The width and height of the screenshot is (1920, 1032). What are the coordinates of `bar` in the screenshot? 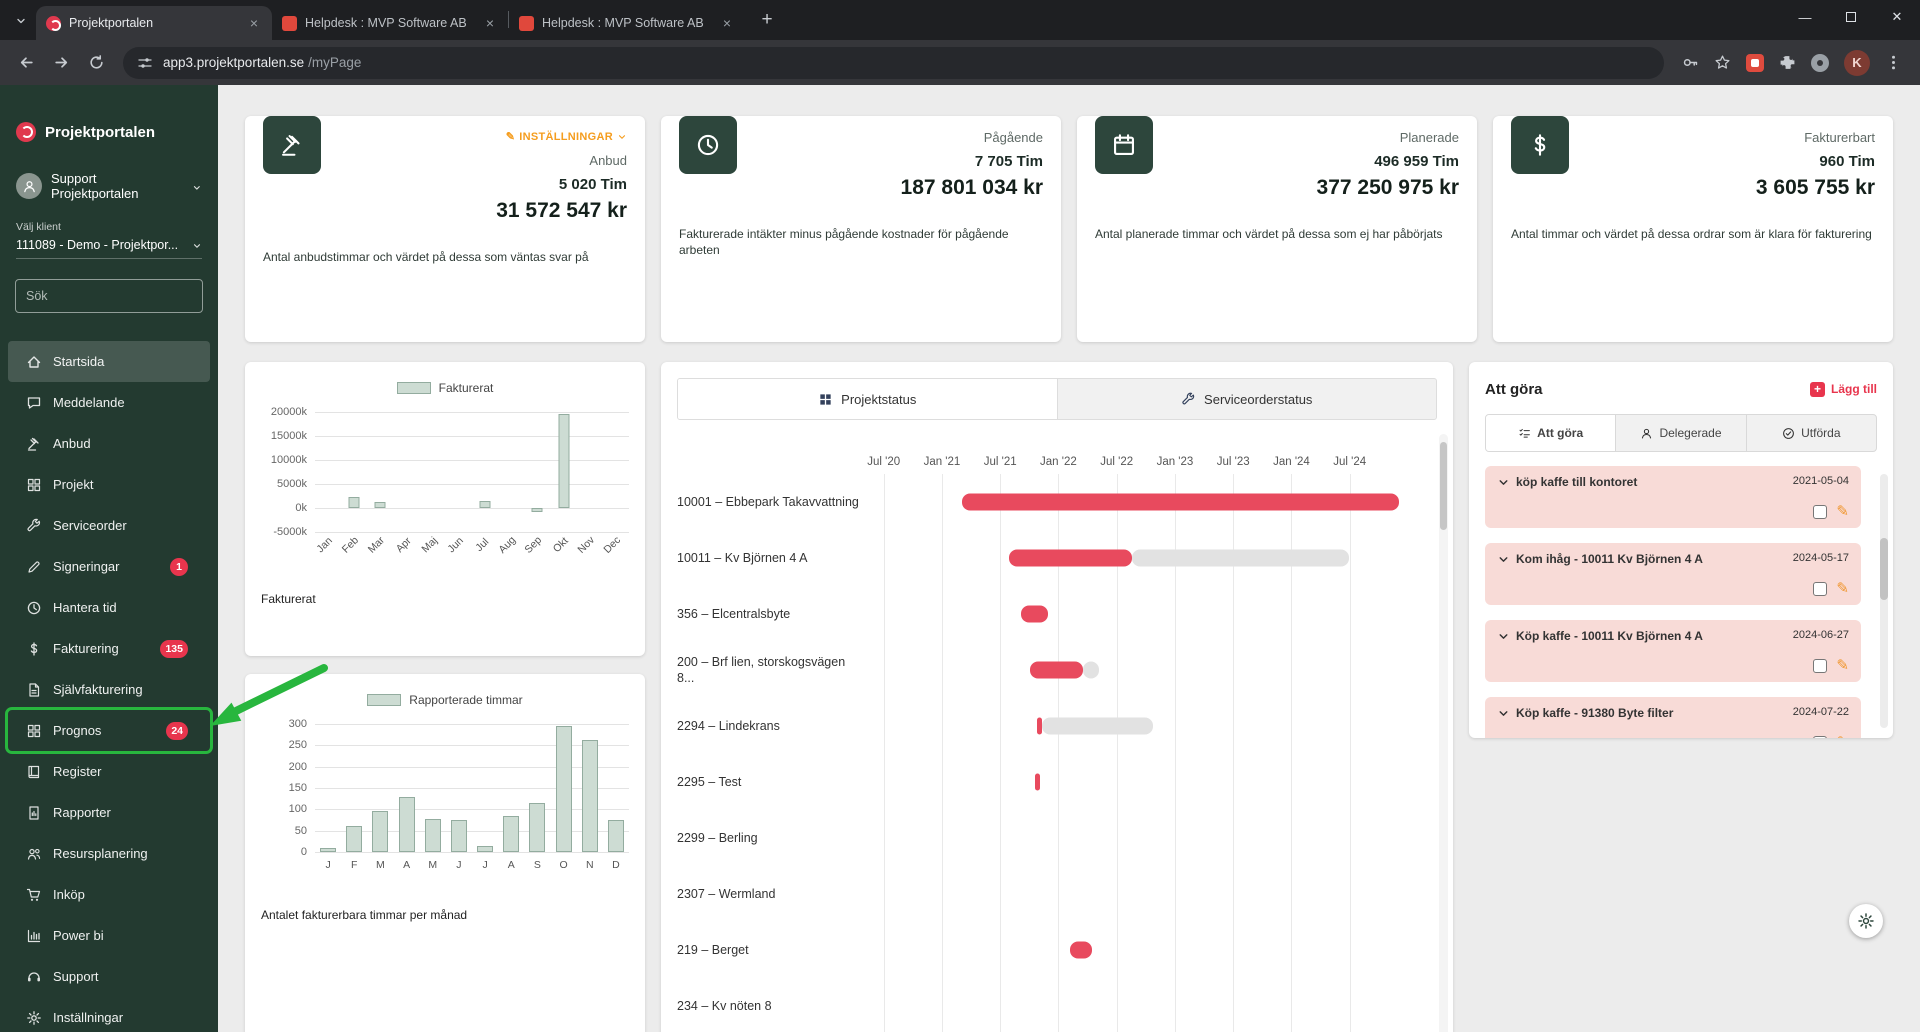 It's located at (589, 796).